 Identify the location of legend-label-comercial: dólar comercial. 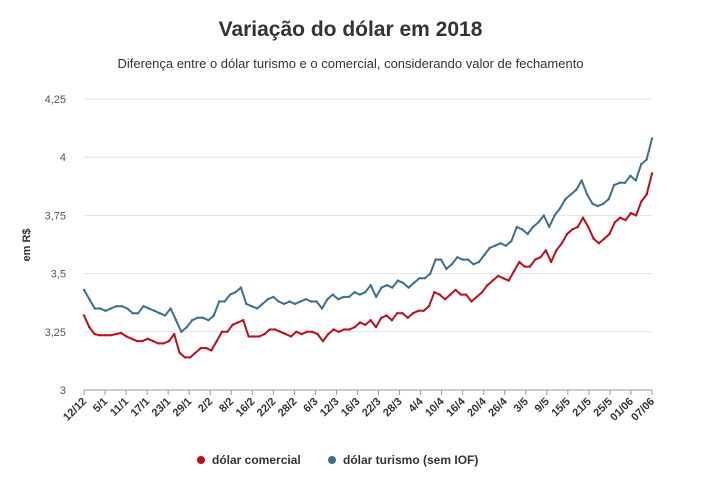
(256, 460).